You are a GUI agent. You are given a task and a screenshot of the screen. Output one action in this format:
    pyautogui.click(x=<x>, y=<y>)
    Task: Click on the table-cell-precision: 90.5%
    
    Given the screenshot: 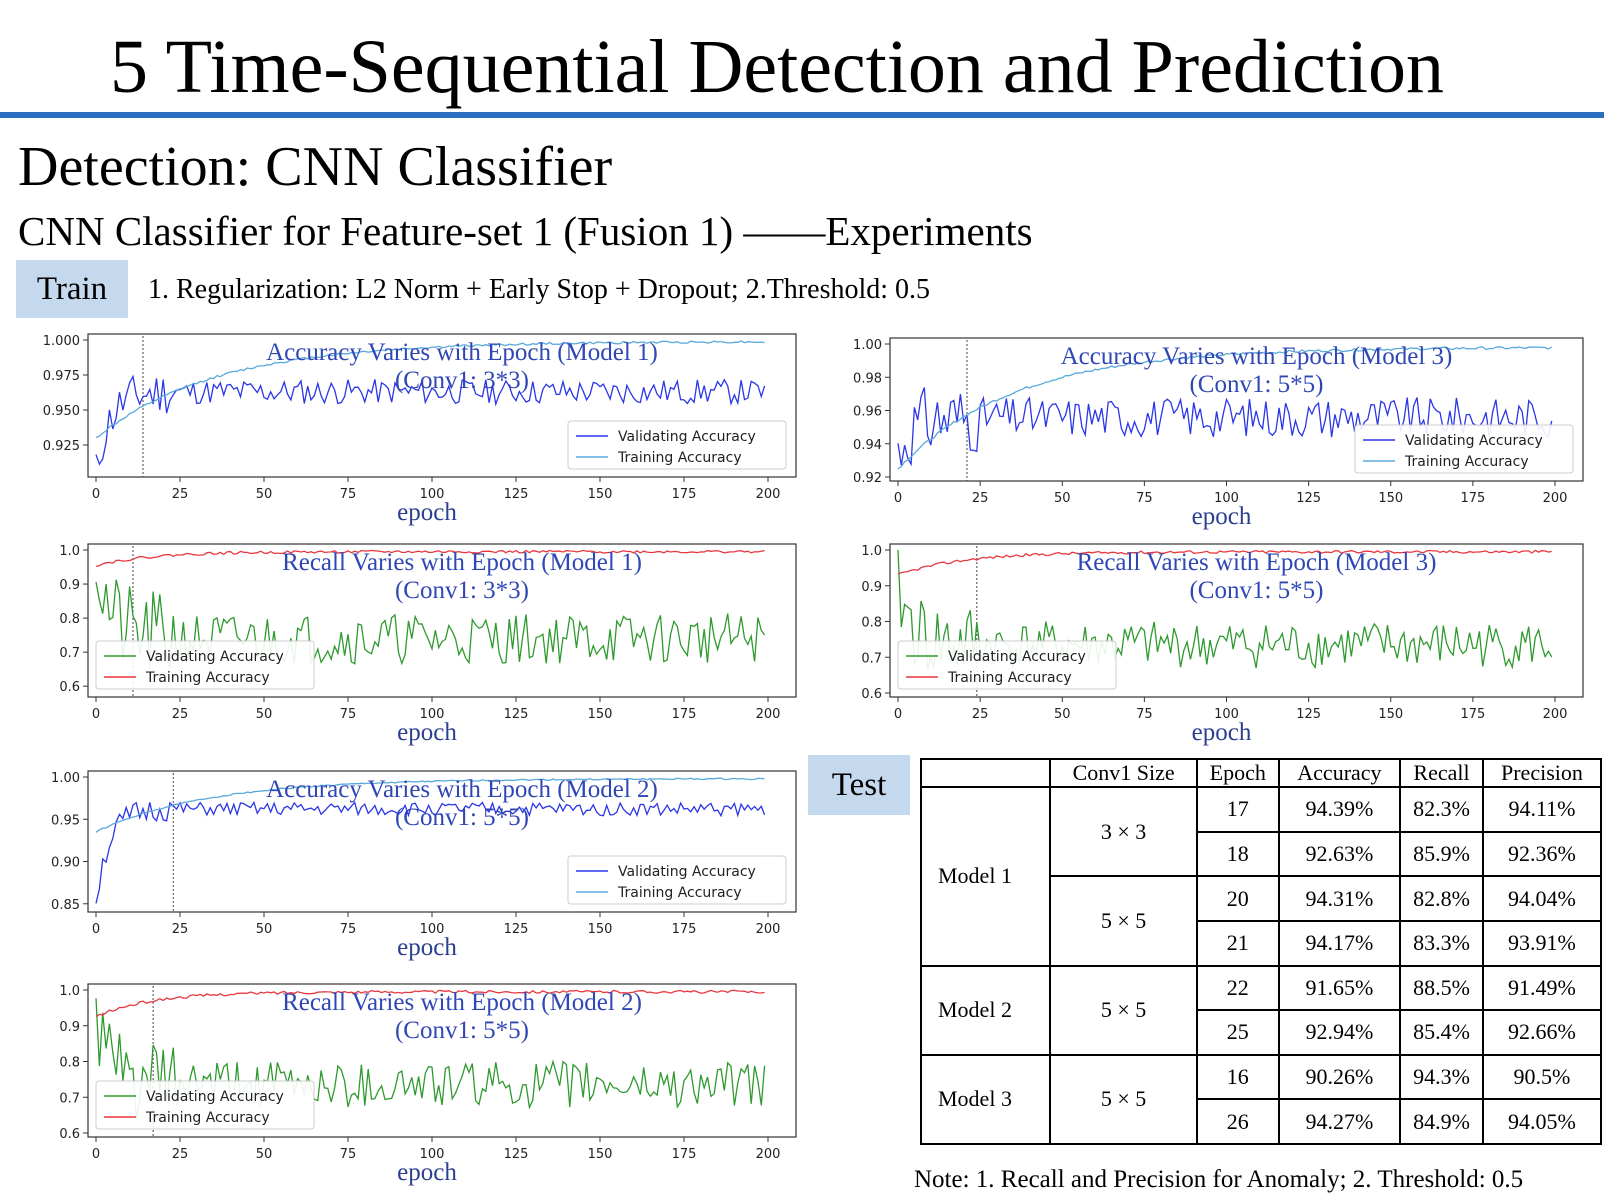 What is the action you would take?
    pyautogui.click(x=1542, y=1077)
    